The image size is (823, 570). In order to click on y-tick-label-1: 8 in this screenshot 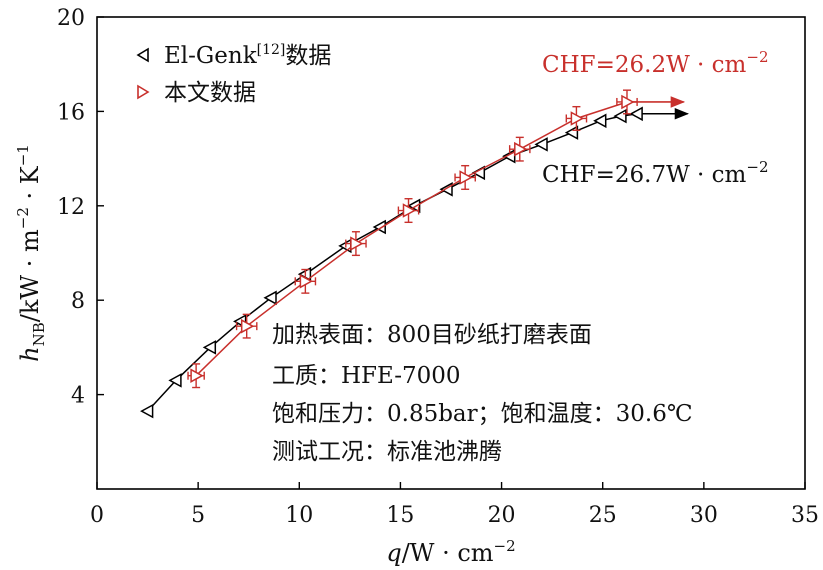, I will do `click(78, 301)`.